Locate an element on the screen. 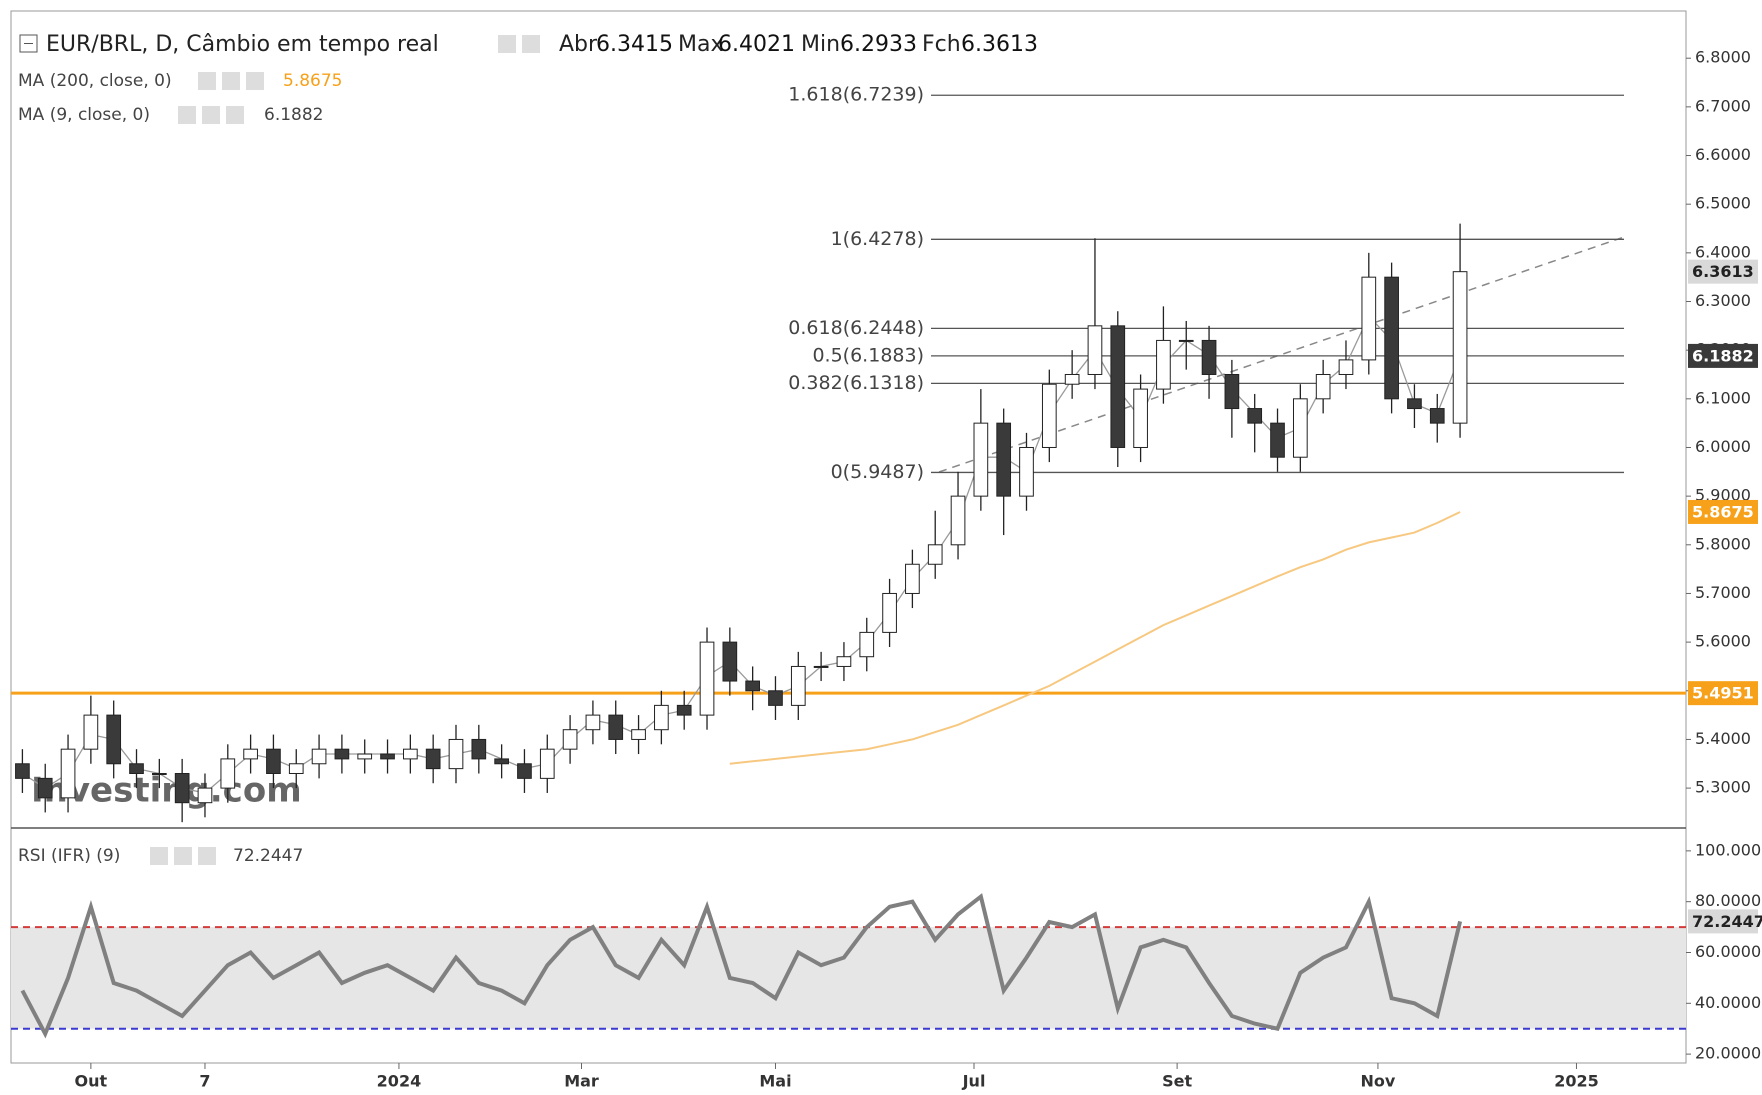 The height and width of the screenshot is (1095, 1762). y-tick-label: 6.7000 is located at coordinates (1723, 105).